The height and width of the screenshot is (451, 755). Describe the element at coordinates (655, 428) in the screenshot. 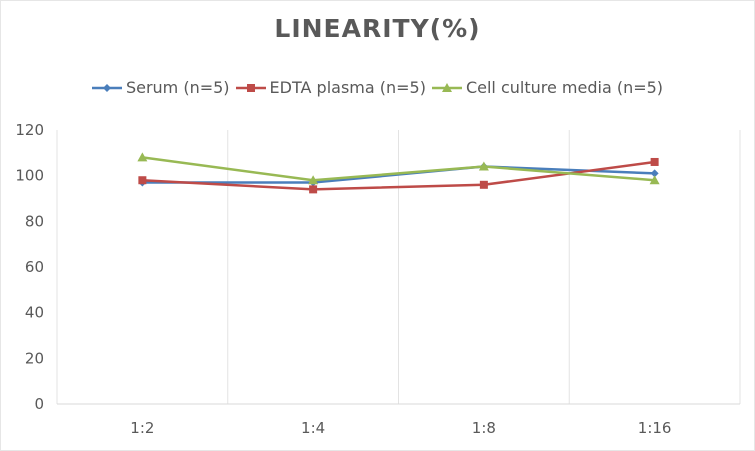

I see `x-tick-label: 1:16` at that location.